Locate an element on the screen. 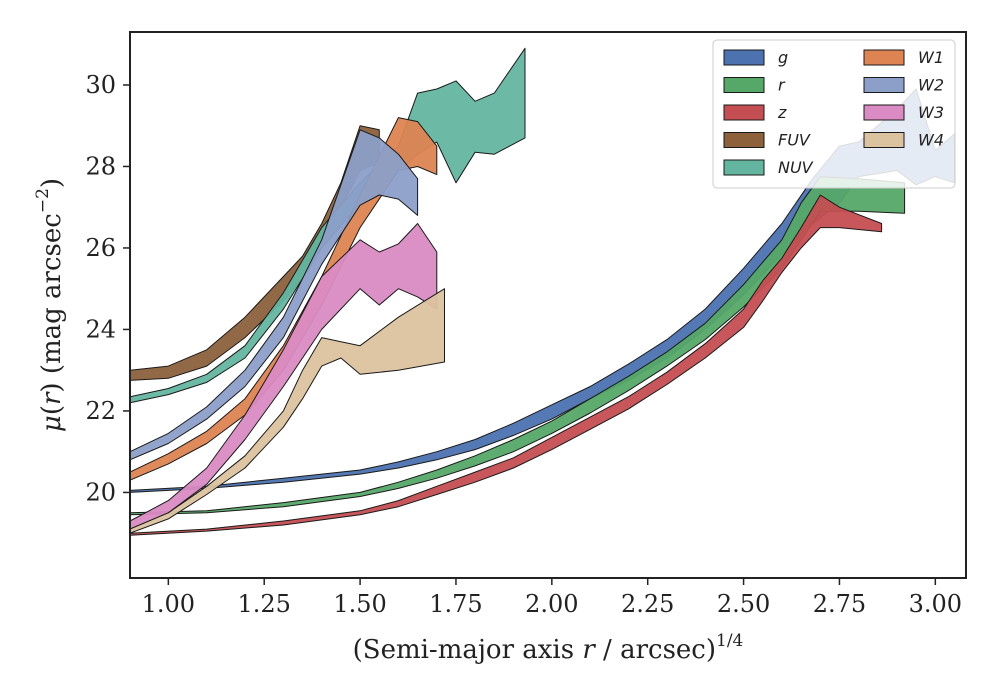 This screenshot has height=700, width=1000. legend-swatch-g is located at coordinates (744, 57).